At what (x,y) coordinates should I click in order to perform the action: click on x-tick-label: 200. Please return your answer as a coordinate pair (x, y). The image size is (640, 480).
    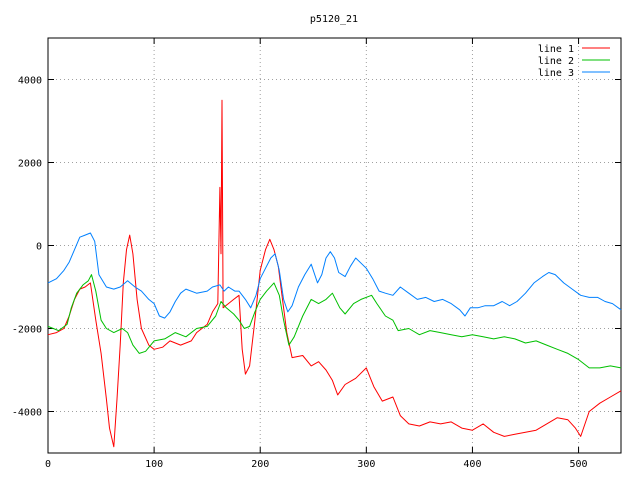
    Looking at the image, I should click on (260, 464).